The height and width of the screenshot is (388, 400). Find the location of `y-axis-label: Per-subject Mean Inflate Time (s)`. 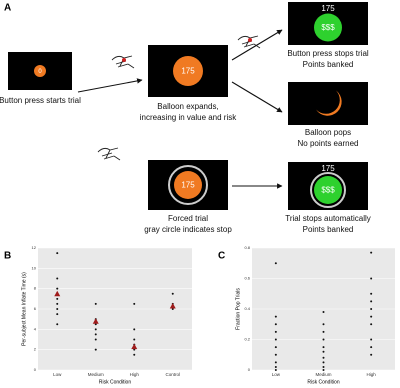

y-axis-label: Per-subject Mean Inflate Time (s) is located at coordinates (24, 309).